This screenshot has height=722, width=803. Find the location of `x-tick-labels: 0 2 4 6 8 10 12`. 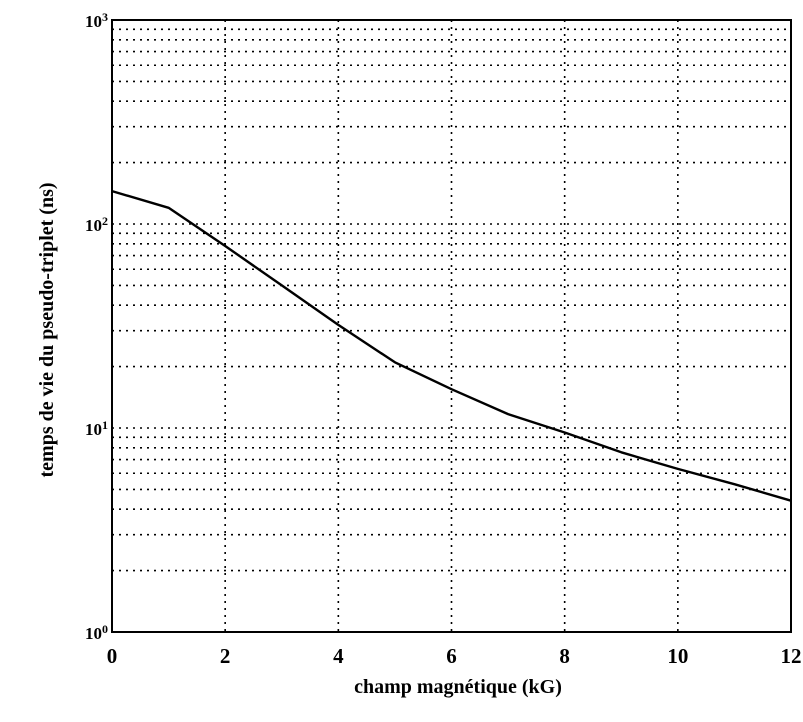

x-tick-labels: 0 2 4 6 8 10 12 is located at coordinates (454, 656).